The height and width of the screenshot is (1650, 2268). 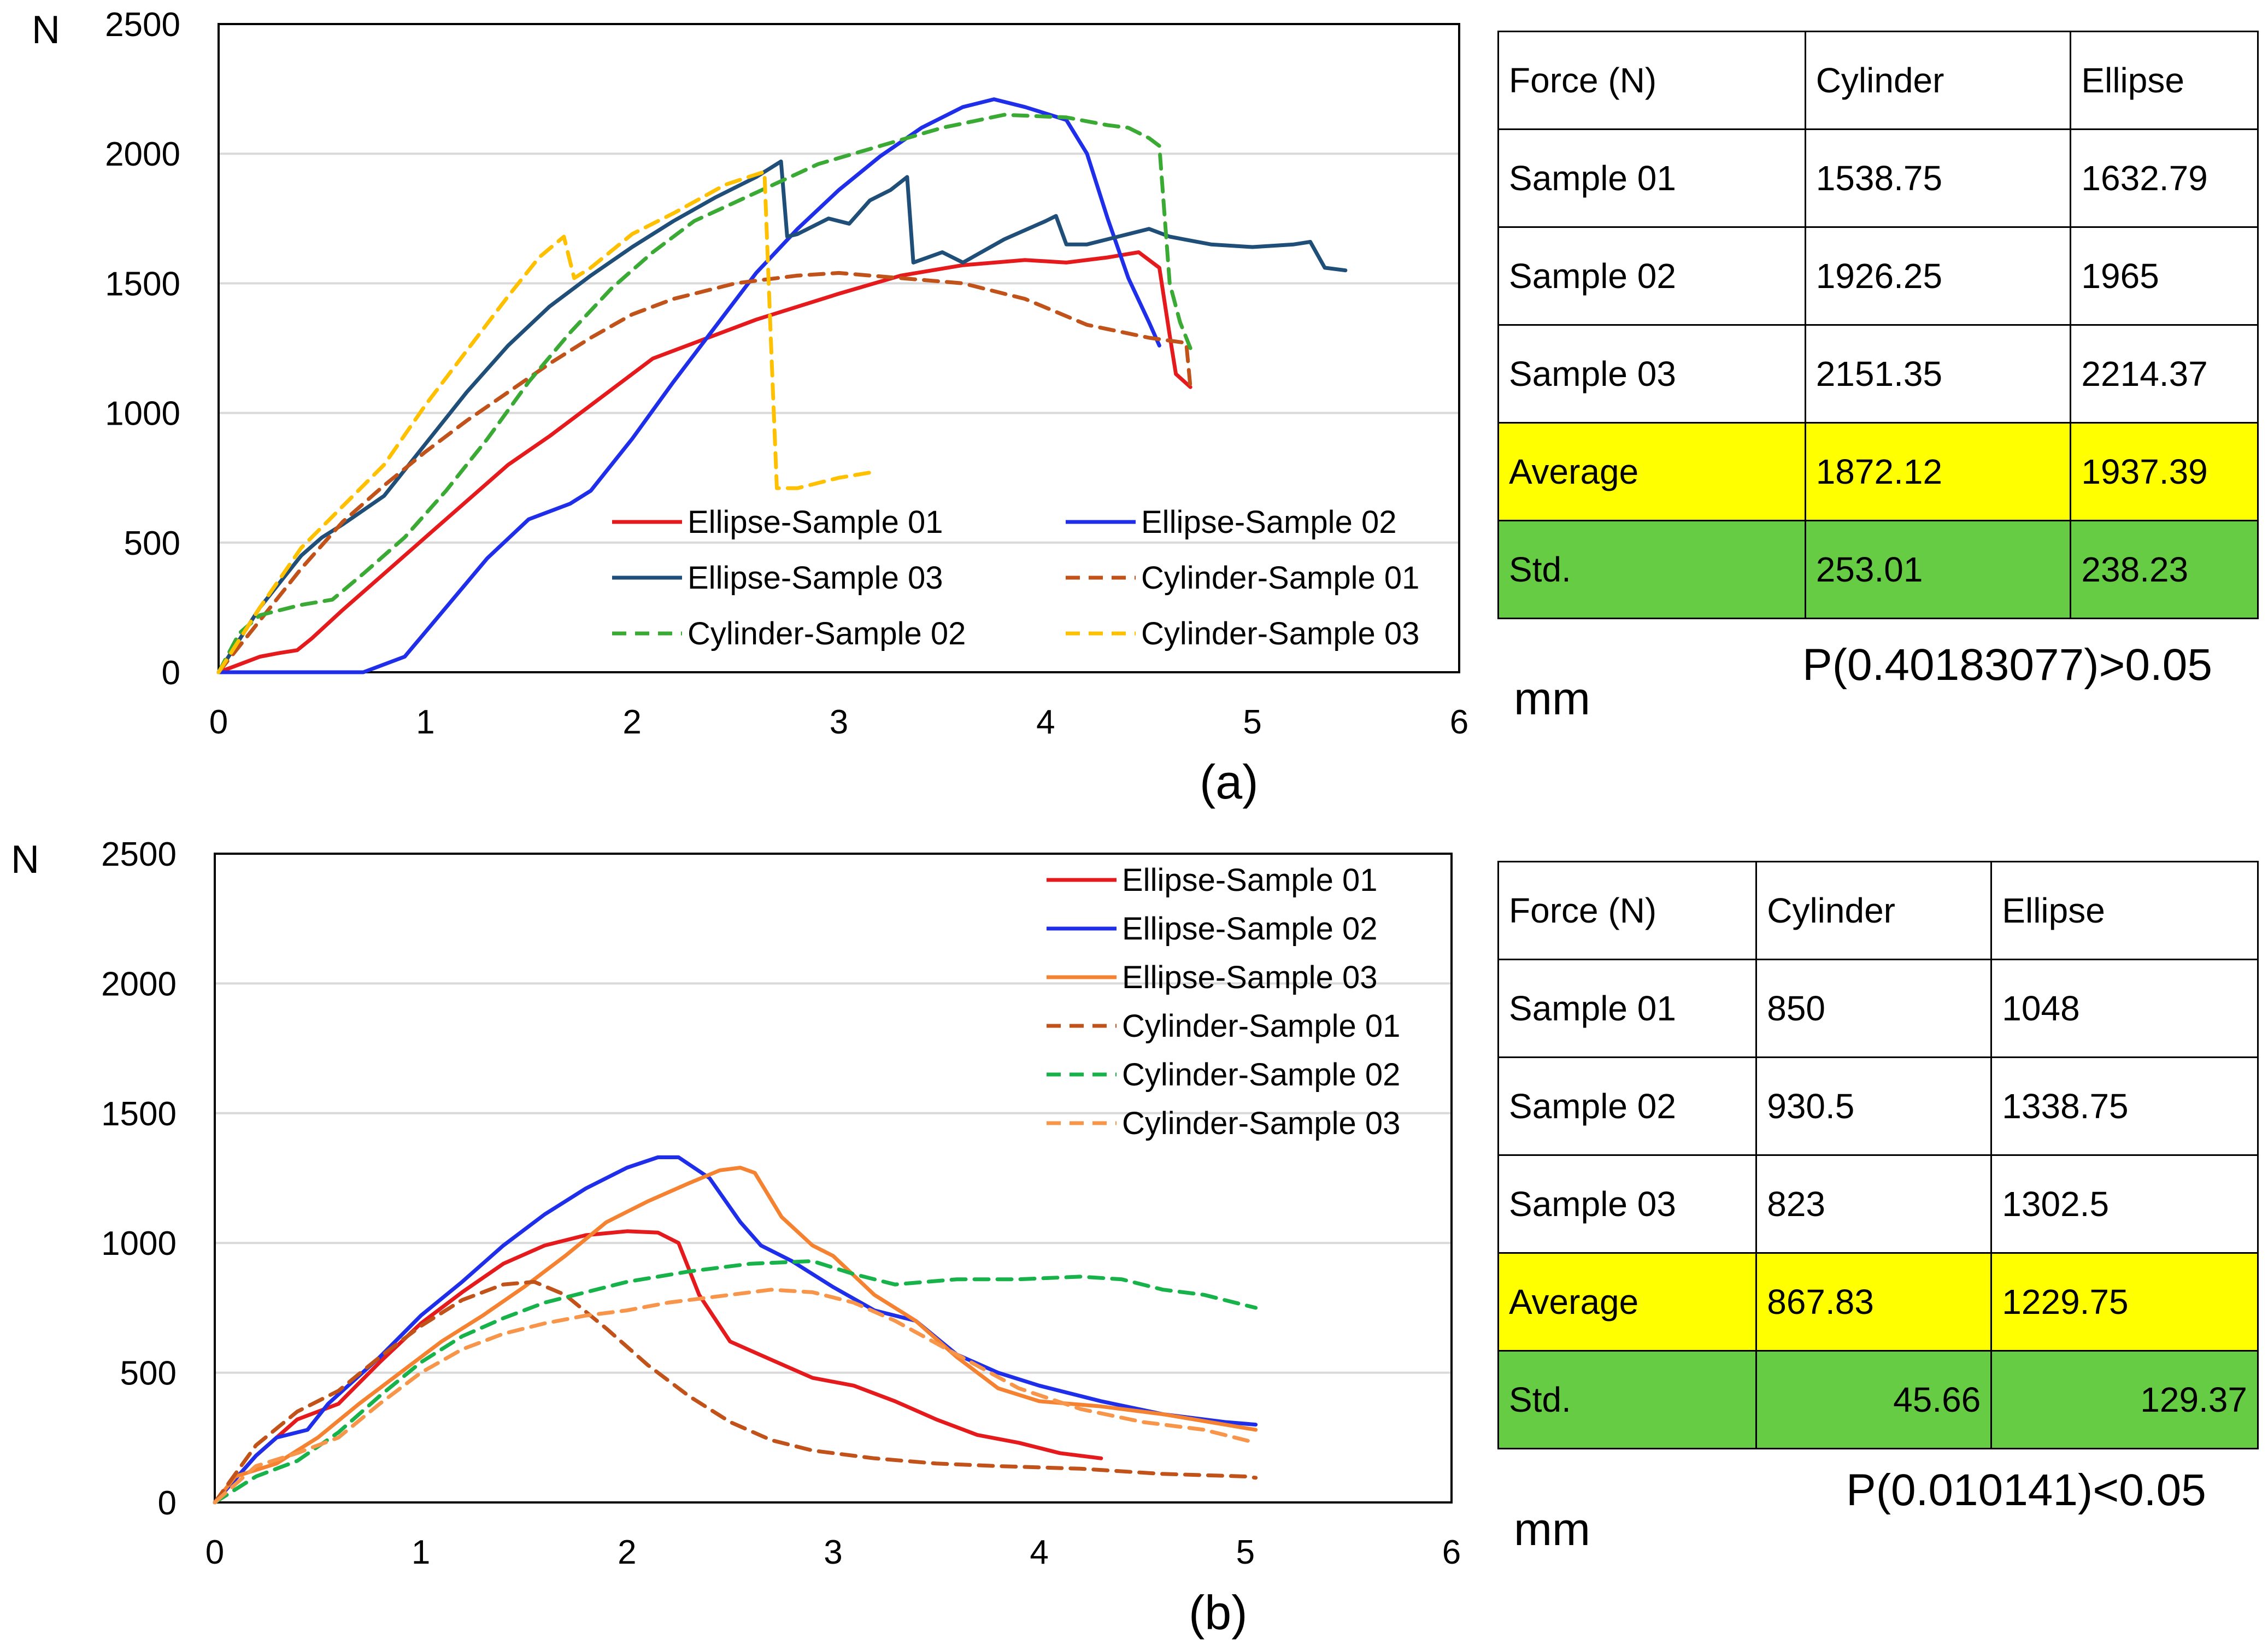 I want to click on table-row: Average 1872.12 1937.39, so click(x=1878, y=471).